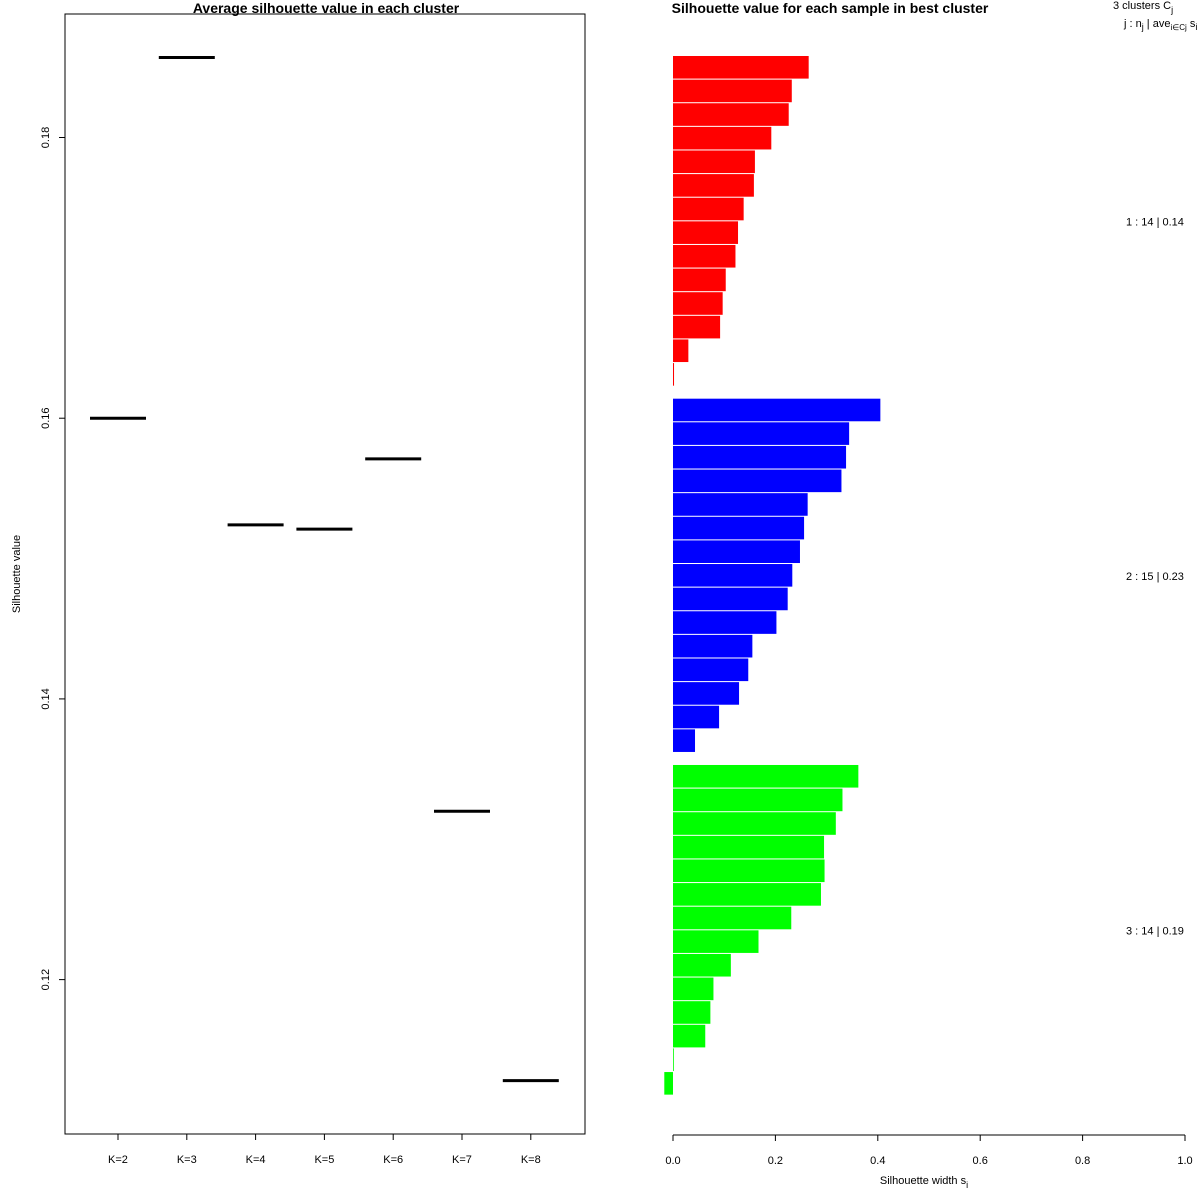  Describe the element at coordinates (46, 698) in the screenshot. I see `left-y-tick-label: 0.14` at that location.